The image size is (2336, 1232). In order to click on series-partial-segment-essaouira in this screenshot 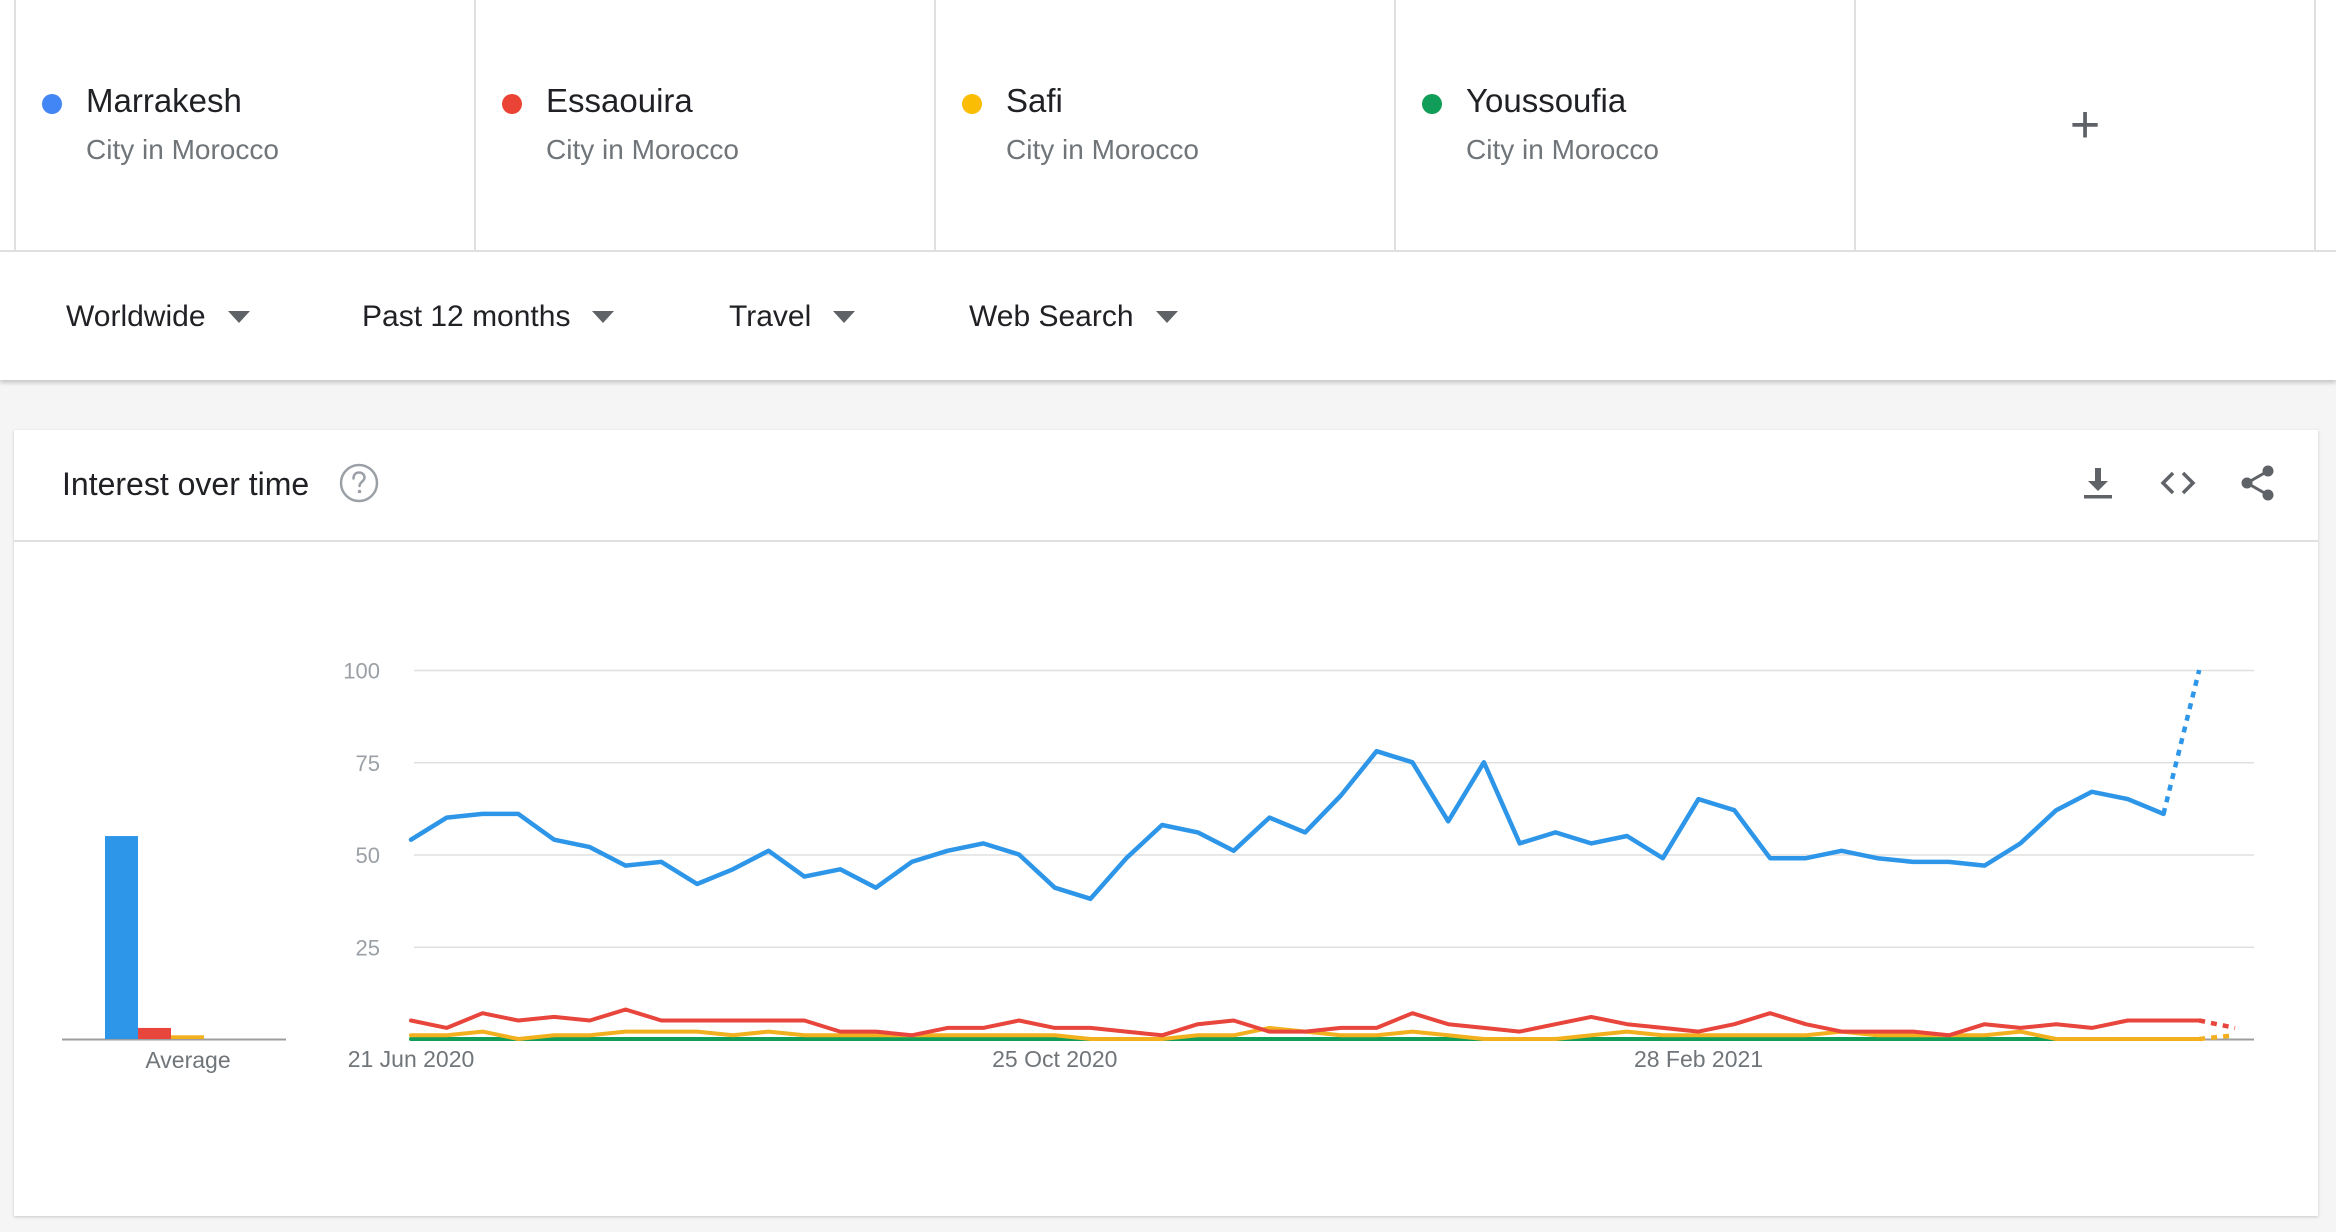, I will do `click(2217, 1024)`.